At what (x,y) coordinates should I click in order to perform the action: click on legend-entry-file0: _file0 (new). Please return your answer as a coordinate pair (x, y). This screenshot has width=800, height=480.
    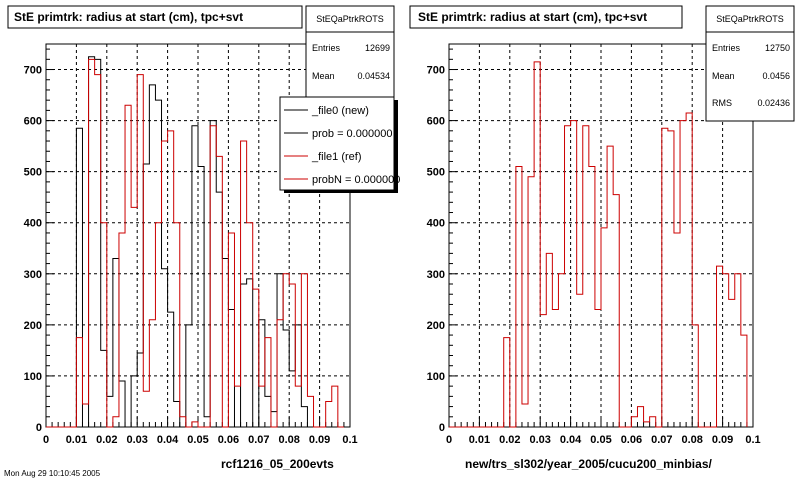
    Looking at the image, I should click on (340, 111).